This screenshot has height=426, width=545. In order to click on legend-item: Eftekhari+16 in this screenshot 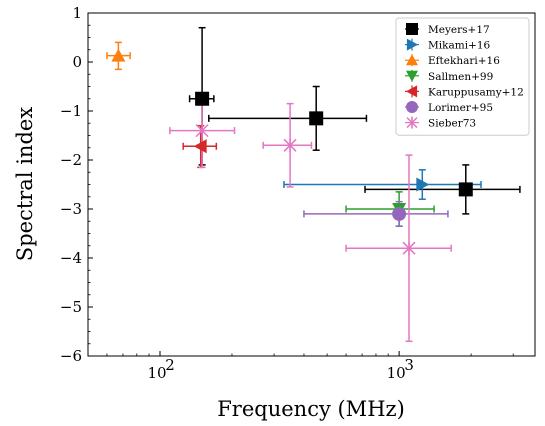, I will do `click(452, 60)`.